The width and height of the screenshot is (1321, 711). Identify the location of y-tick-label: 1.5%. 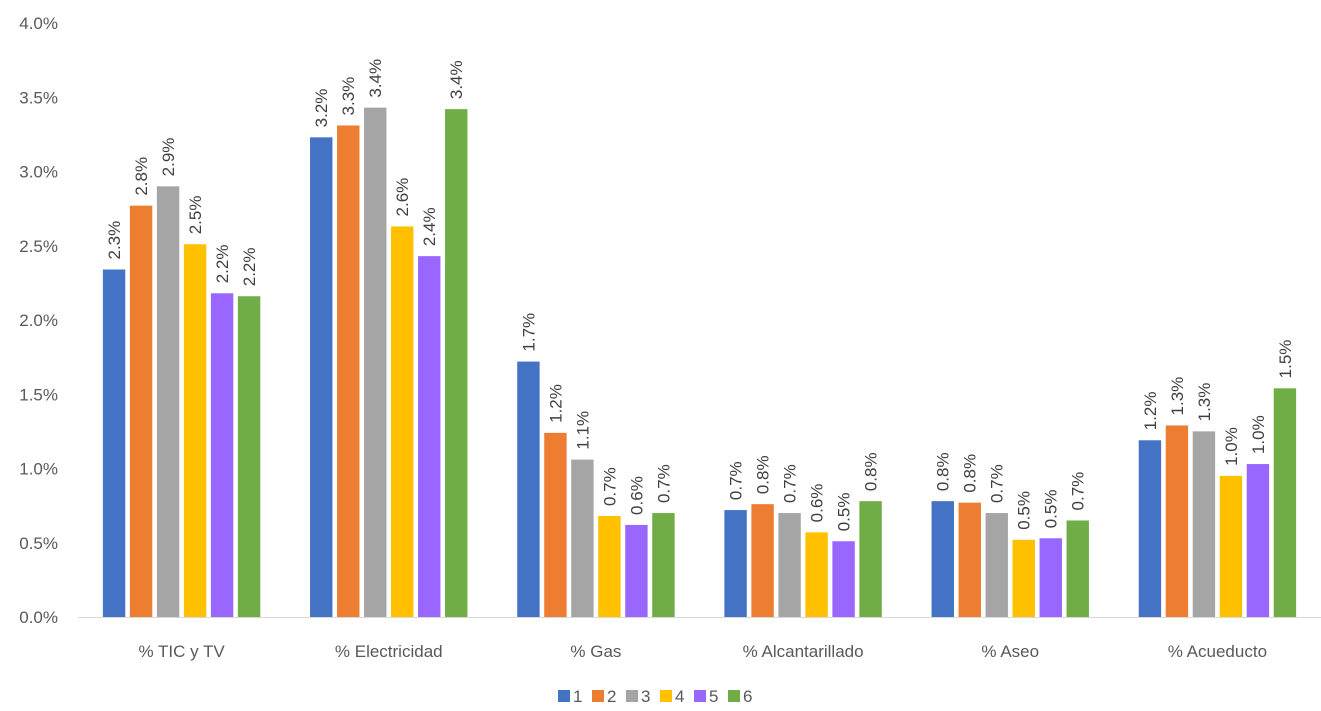
(38, 394).